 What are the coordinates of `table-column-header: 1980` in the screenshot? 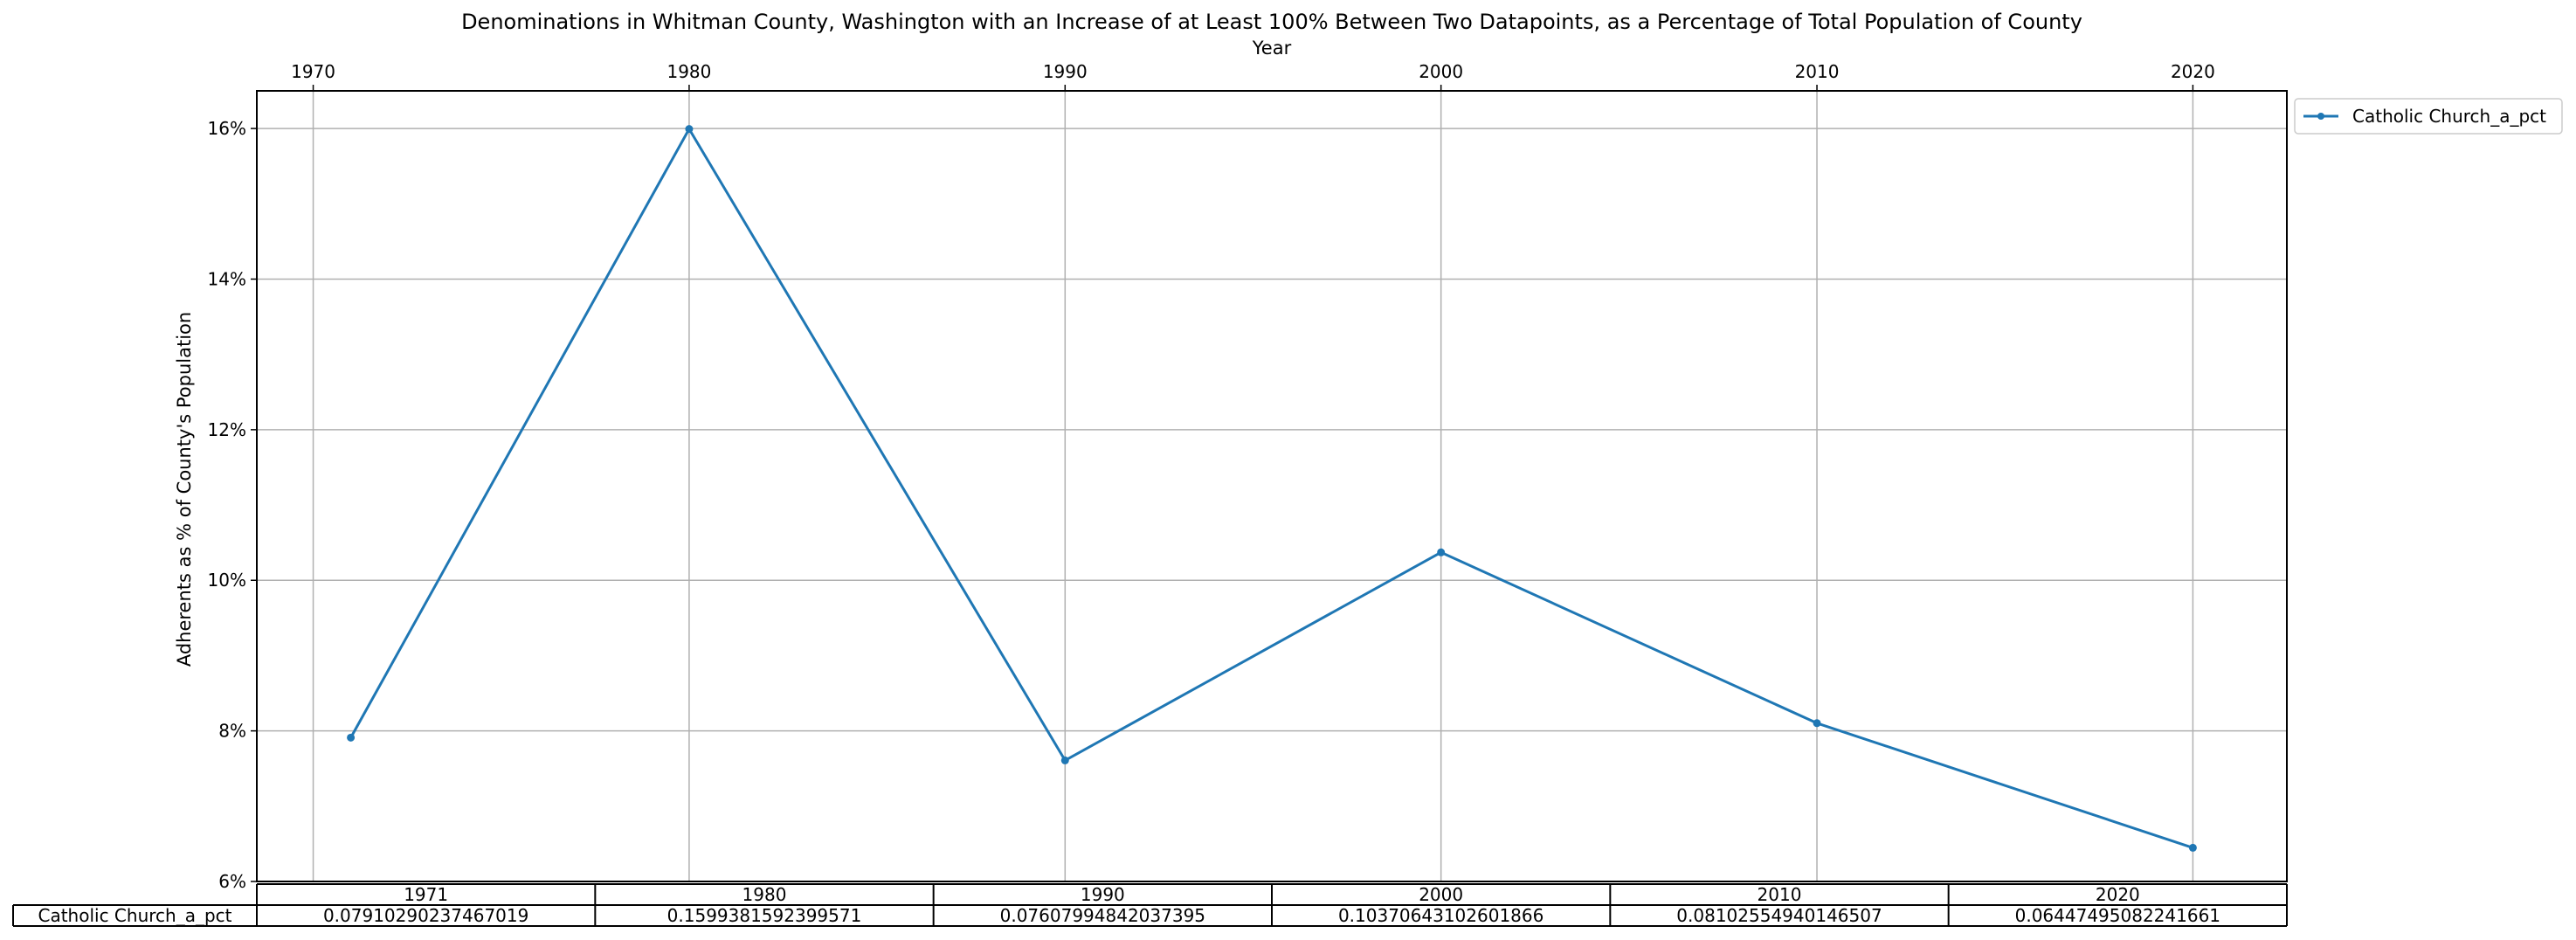 It's located at (764, 894).